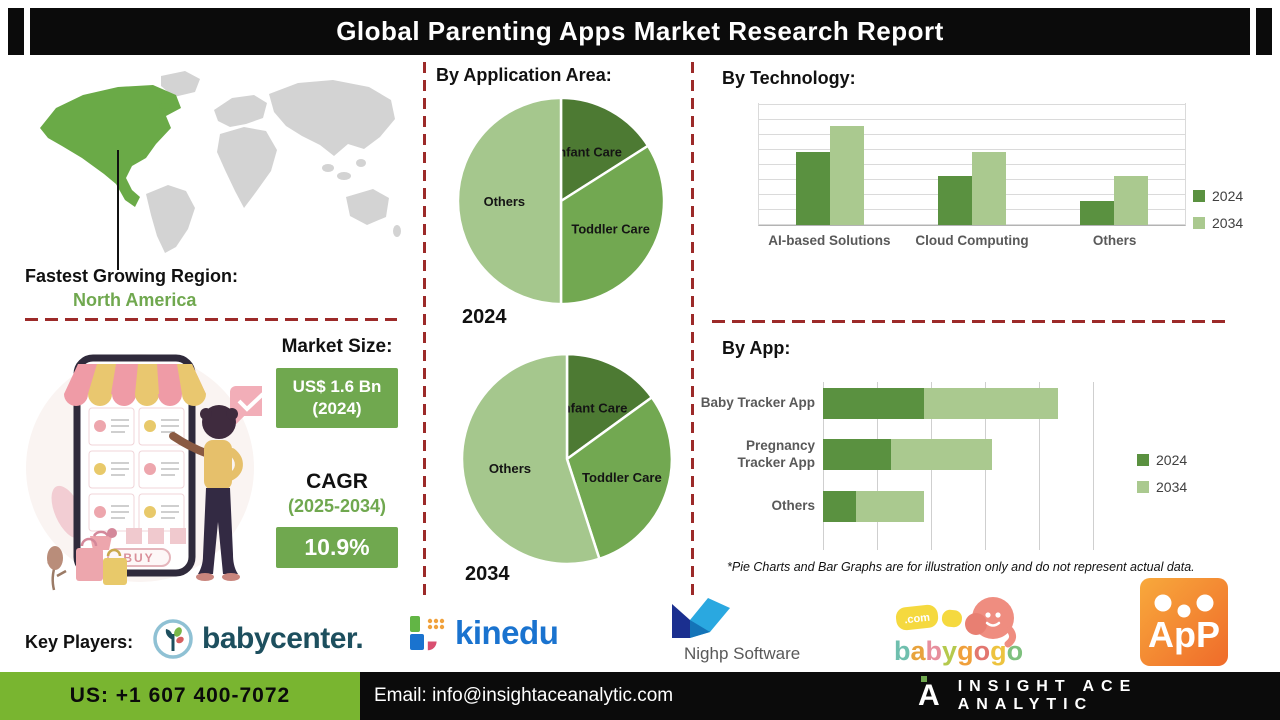 The width and height of the screenshot is (1280, 720). Describe the element at coordinates (524, 695) in the screenshot. I see `email-address: Email: info@insightaceanalytic.com` at that location.